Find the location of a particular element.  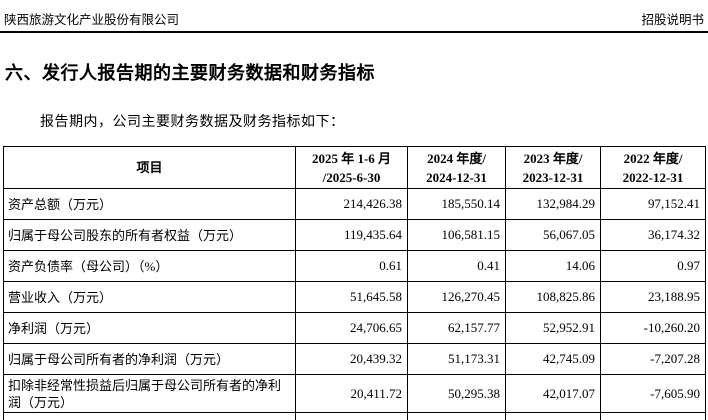

period-header-line: 2023-12-31 is located at coordinates (553, 177).